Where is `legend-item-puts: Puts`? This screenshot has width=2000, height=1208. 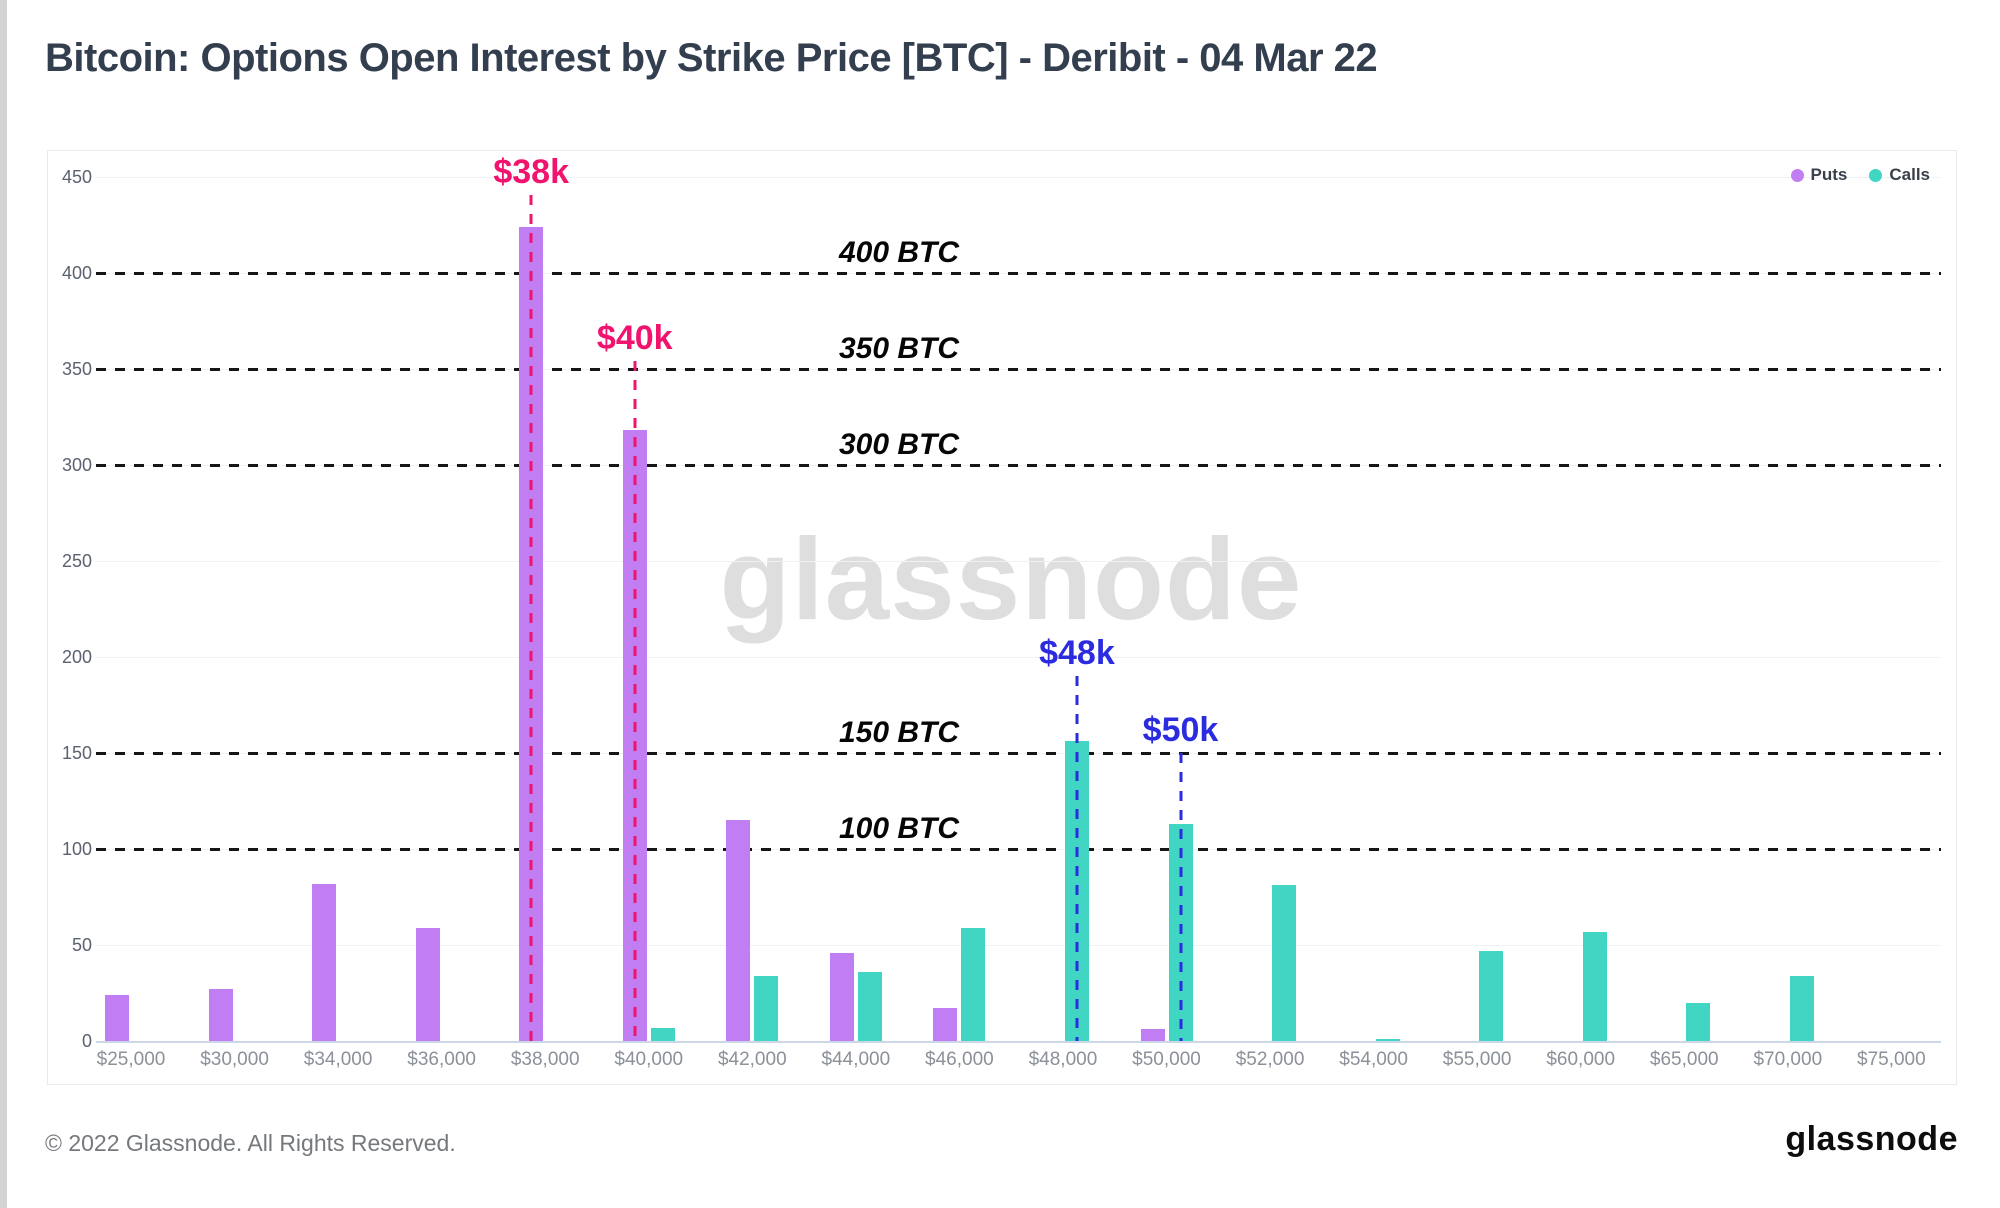 legend-item-puts: Puts is located at coordinates (1819, 175).